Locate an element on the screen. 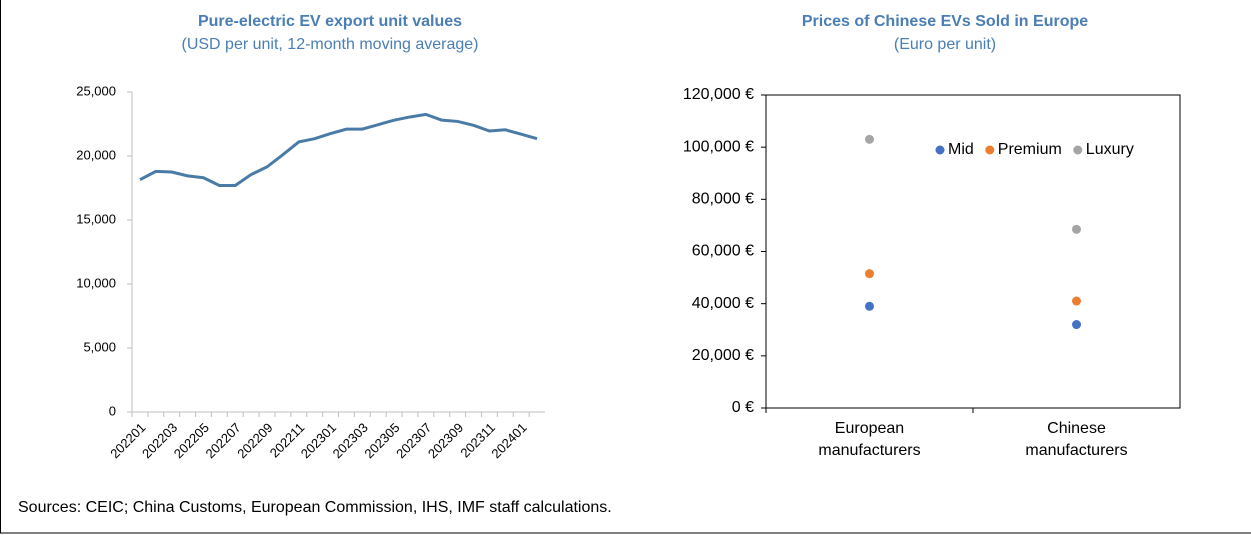 Image resolution: width=1251 pixels, height=535 pixels. chart-subtitle: (Euro per unit) is located at coordinates (945, 44).